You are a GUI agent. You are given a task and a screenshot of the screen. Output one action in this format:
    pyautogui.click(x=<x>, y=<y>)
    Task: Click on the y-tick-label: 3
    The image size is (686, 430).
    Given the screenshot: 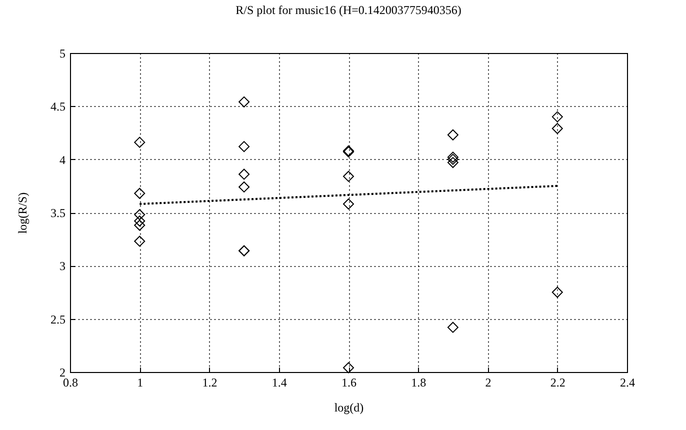 What is the action you would take?
    pyautogui.click(x=63, y=266)
    